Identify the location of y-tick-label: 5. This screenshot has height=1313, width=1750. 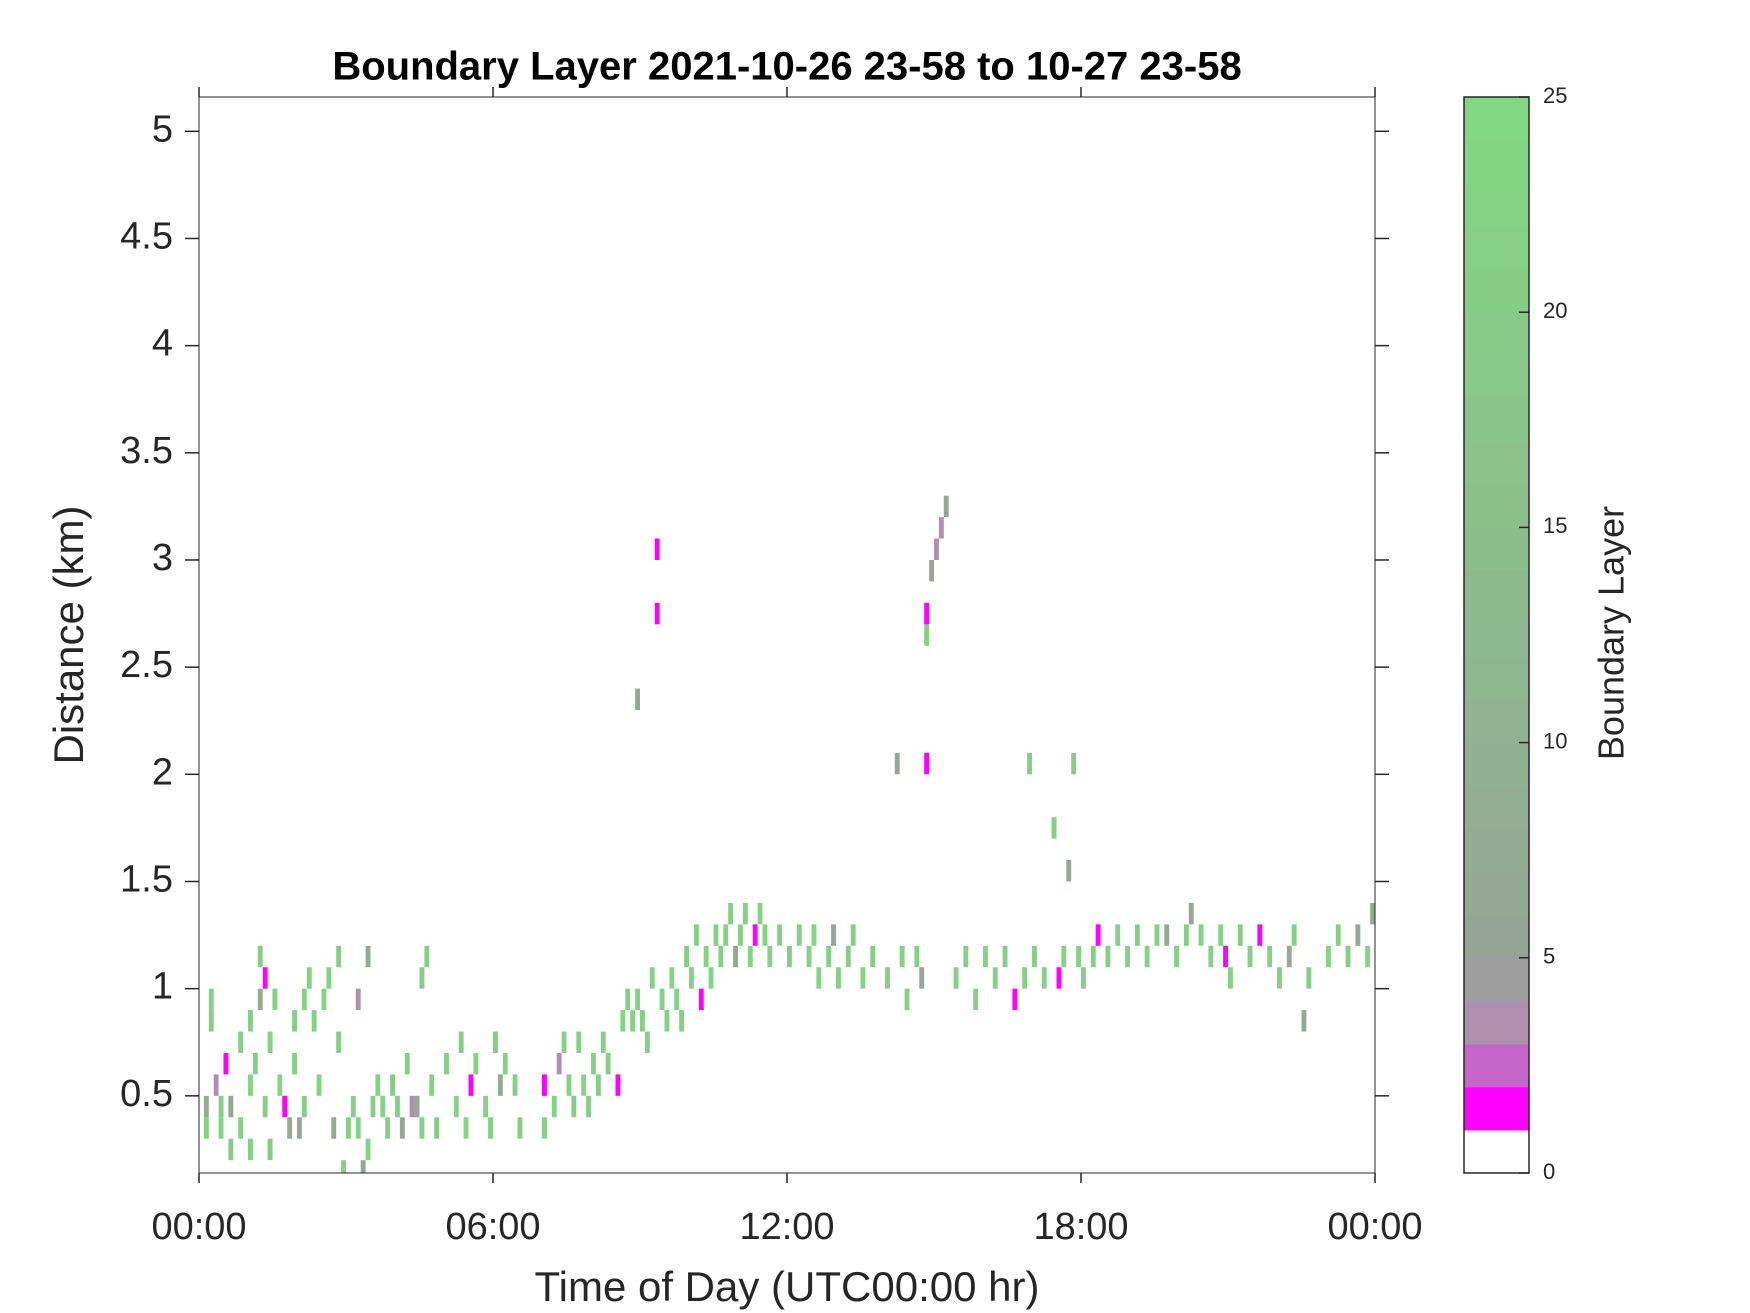
(162, 129).